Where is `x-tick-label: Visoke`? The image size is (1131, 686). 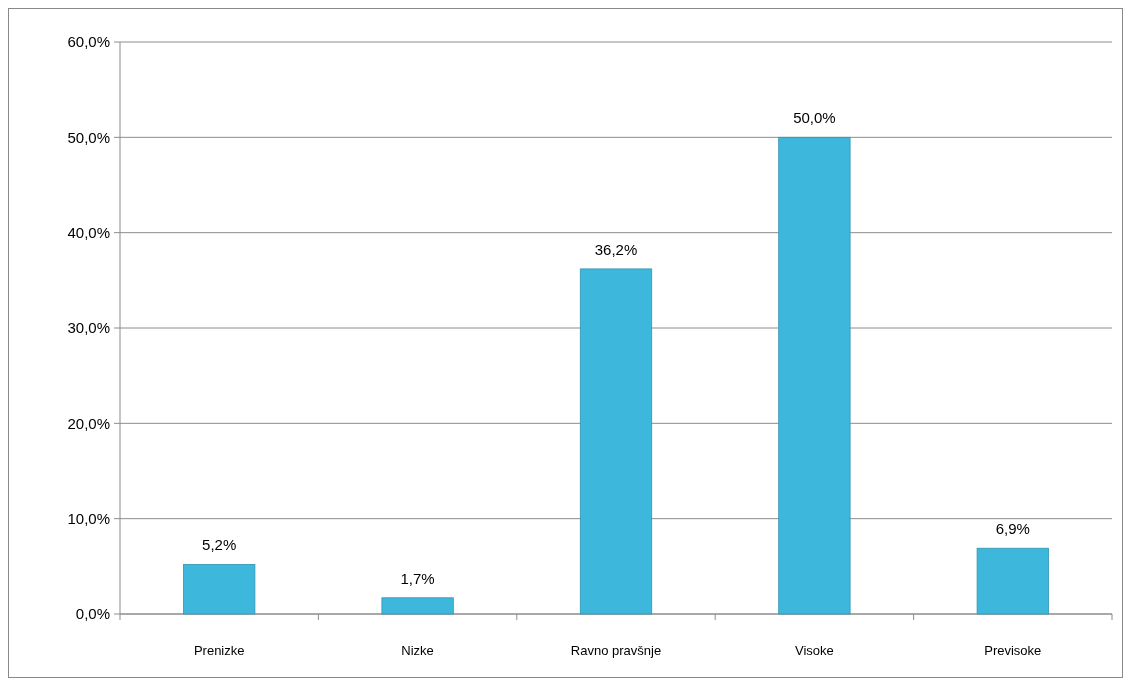
x-tick-label: Visoke is located at coordinates (814, 650).